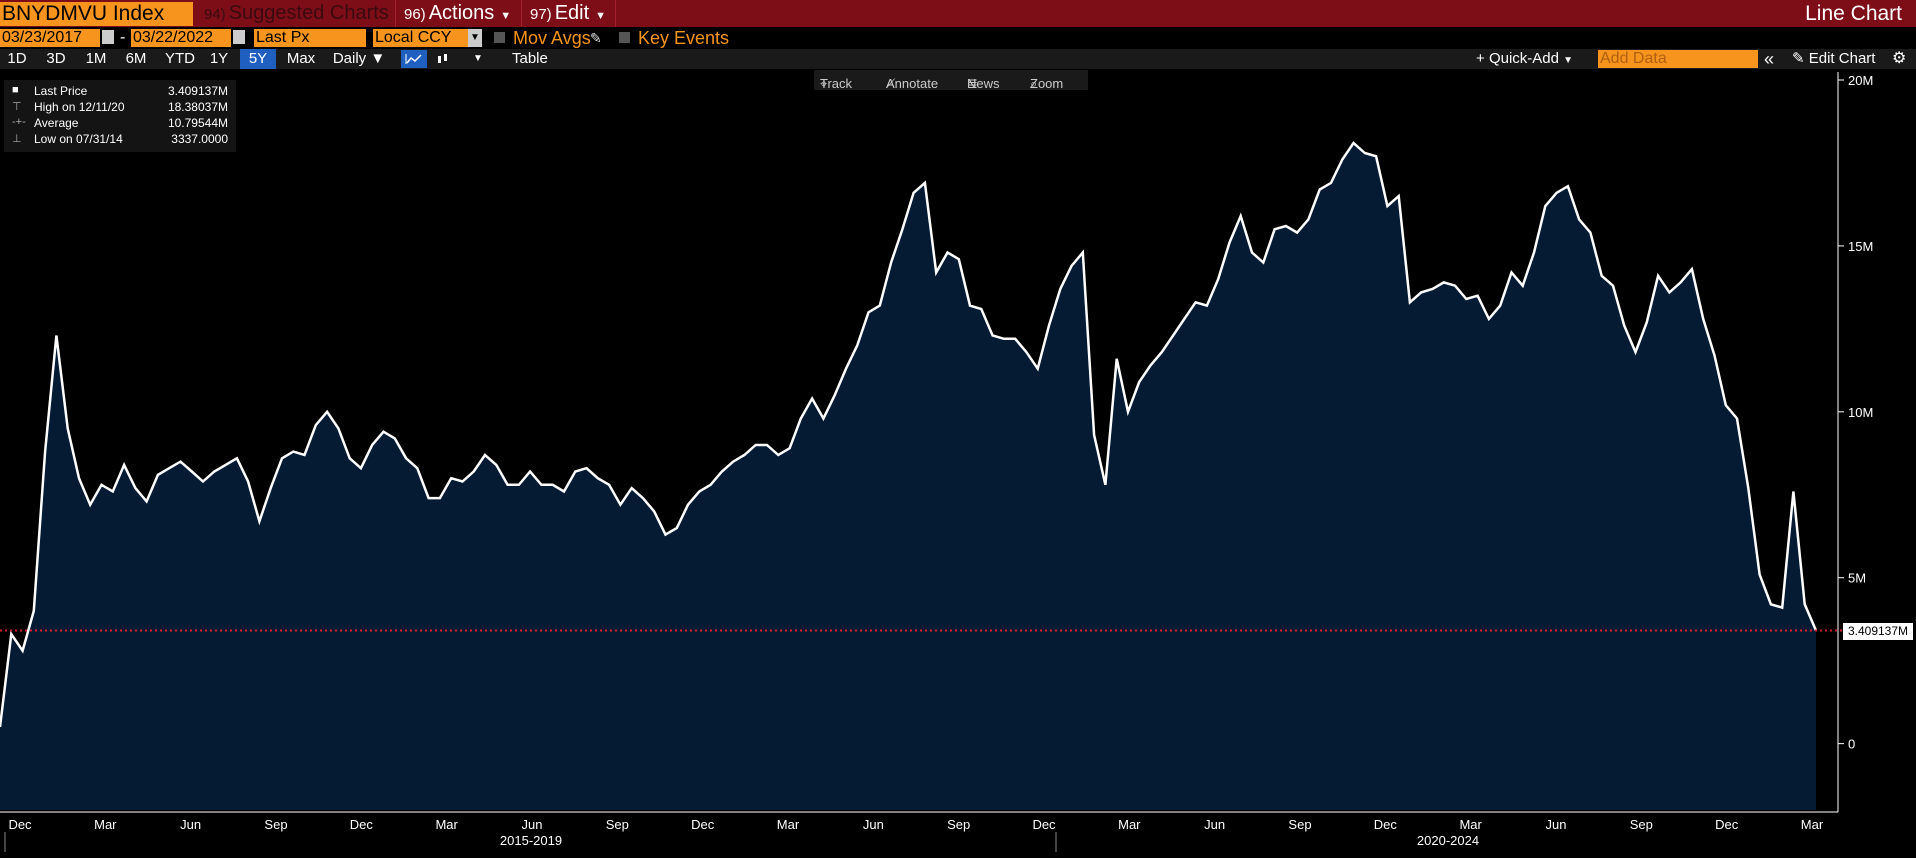 The width and height of the screenshot is (1916, 858). I want to click on suggested-label: Suggested Charts, so click(308, 13).